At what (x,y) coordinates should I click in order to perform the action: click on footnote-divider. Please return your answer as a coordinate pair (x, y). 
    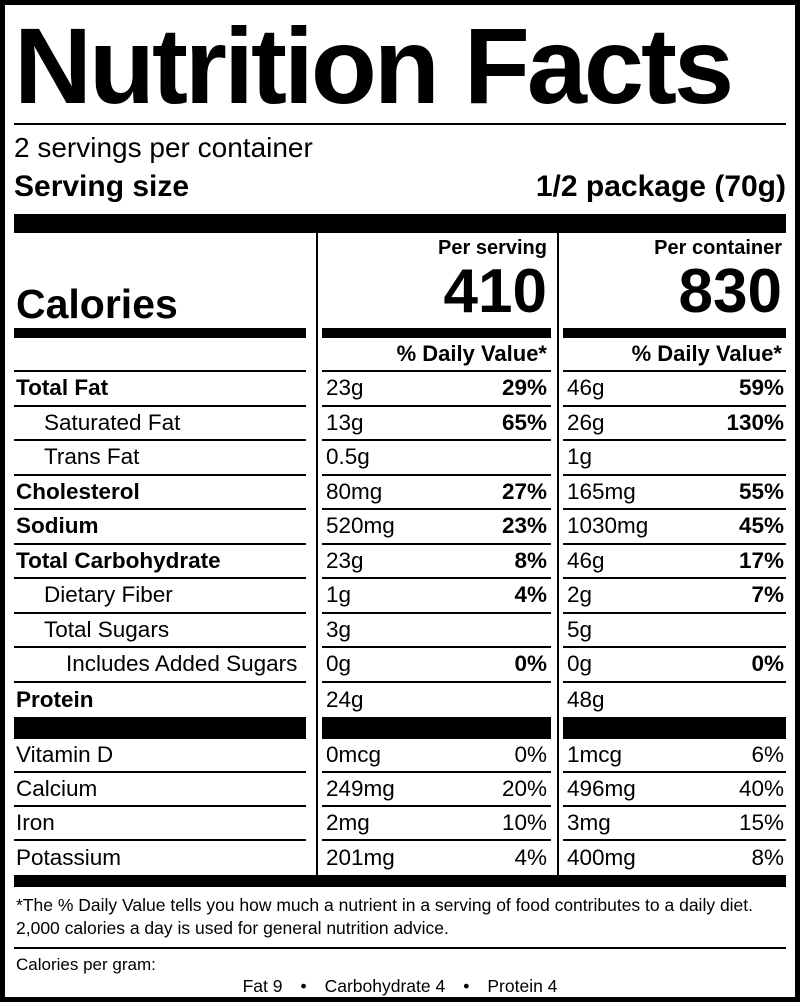
    Looking at the image, I should click on (400, 948).